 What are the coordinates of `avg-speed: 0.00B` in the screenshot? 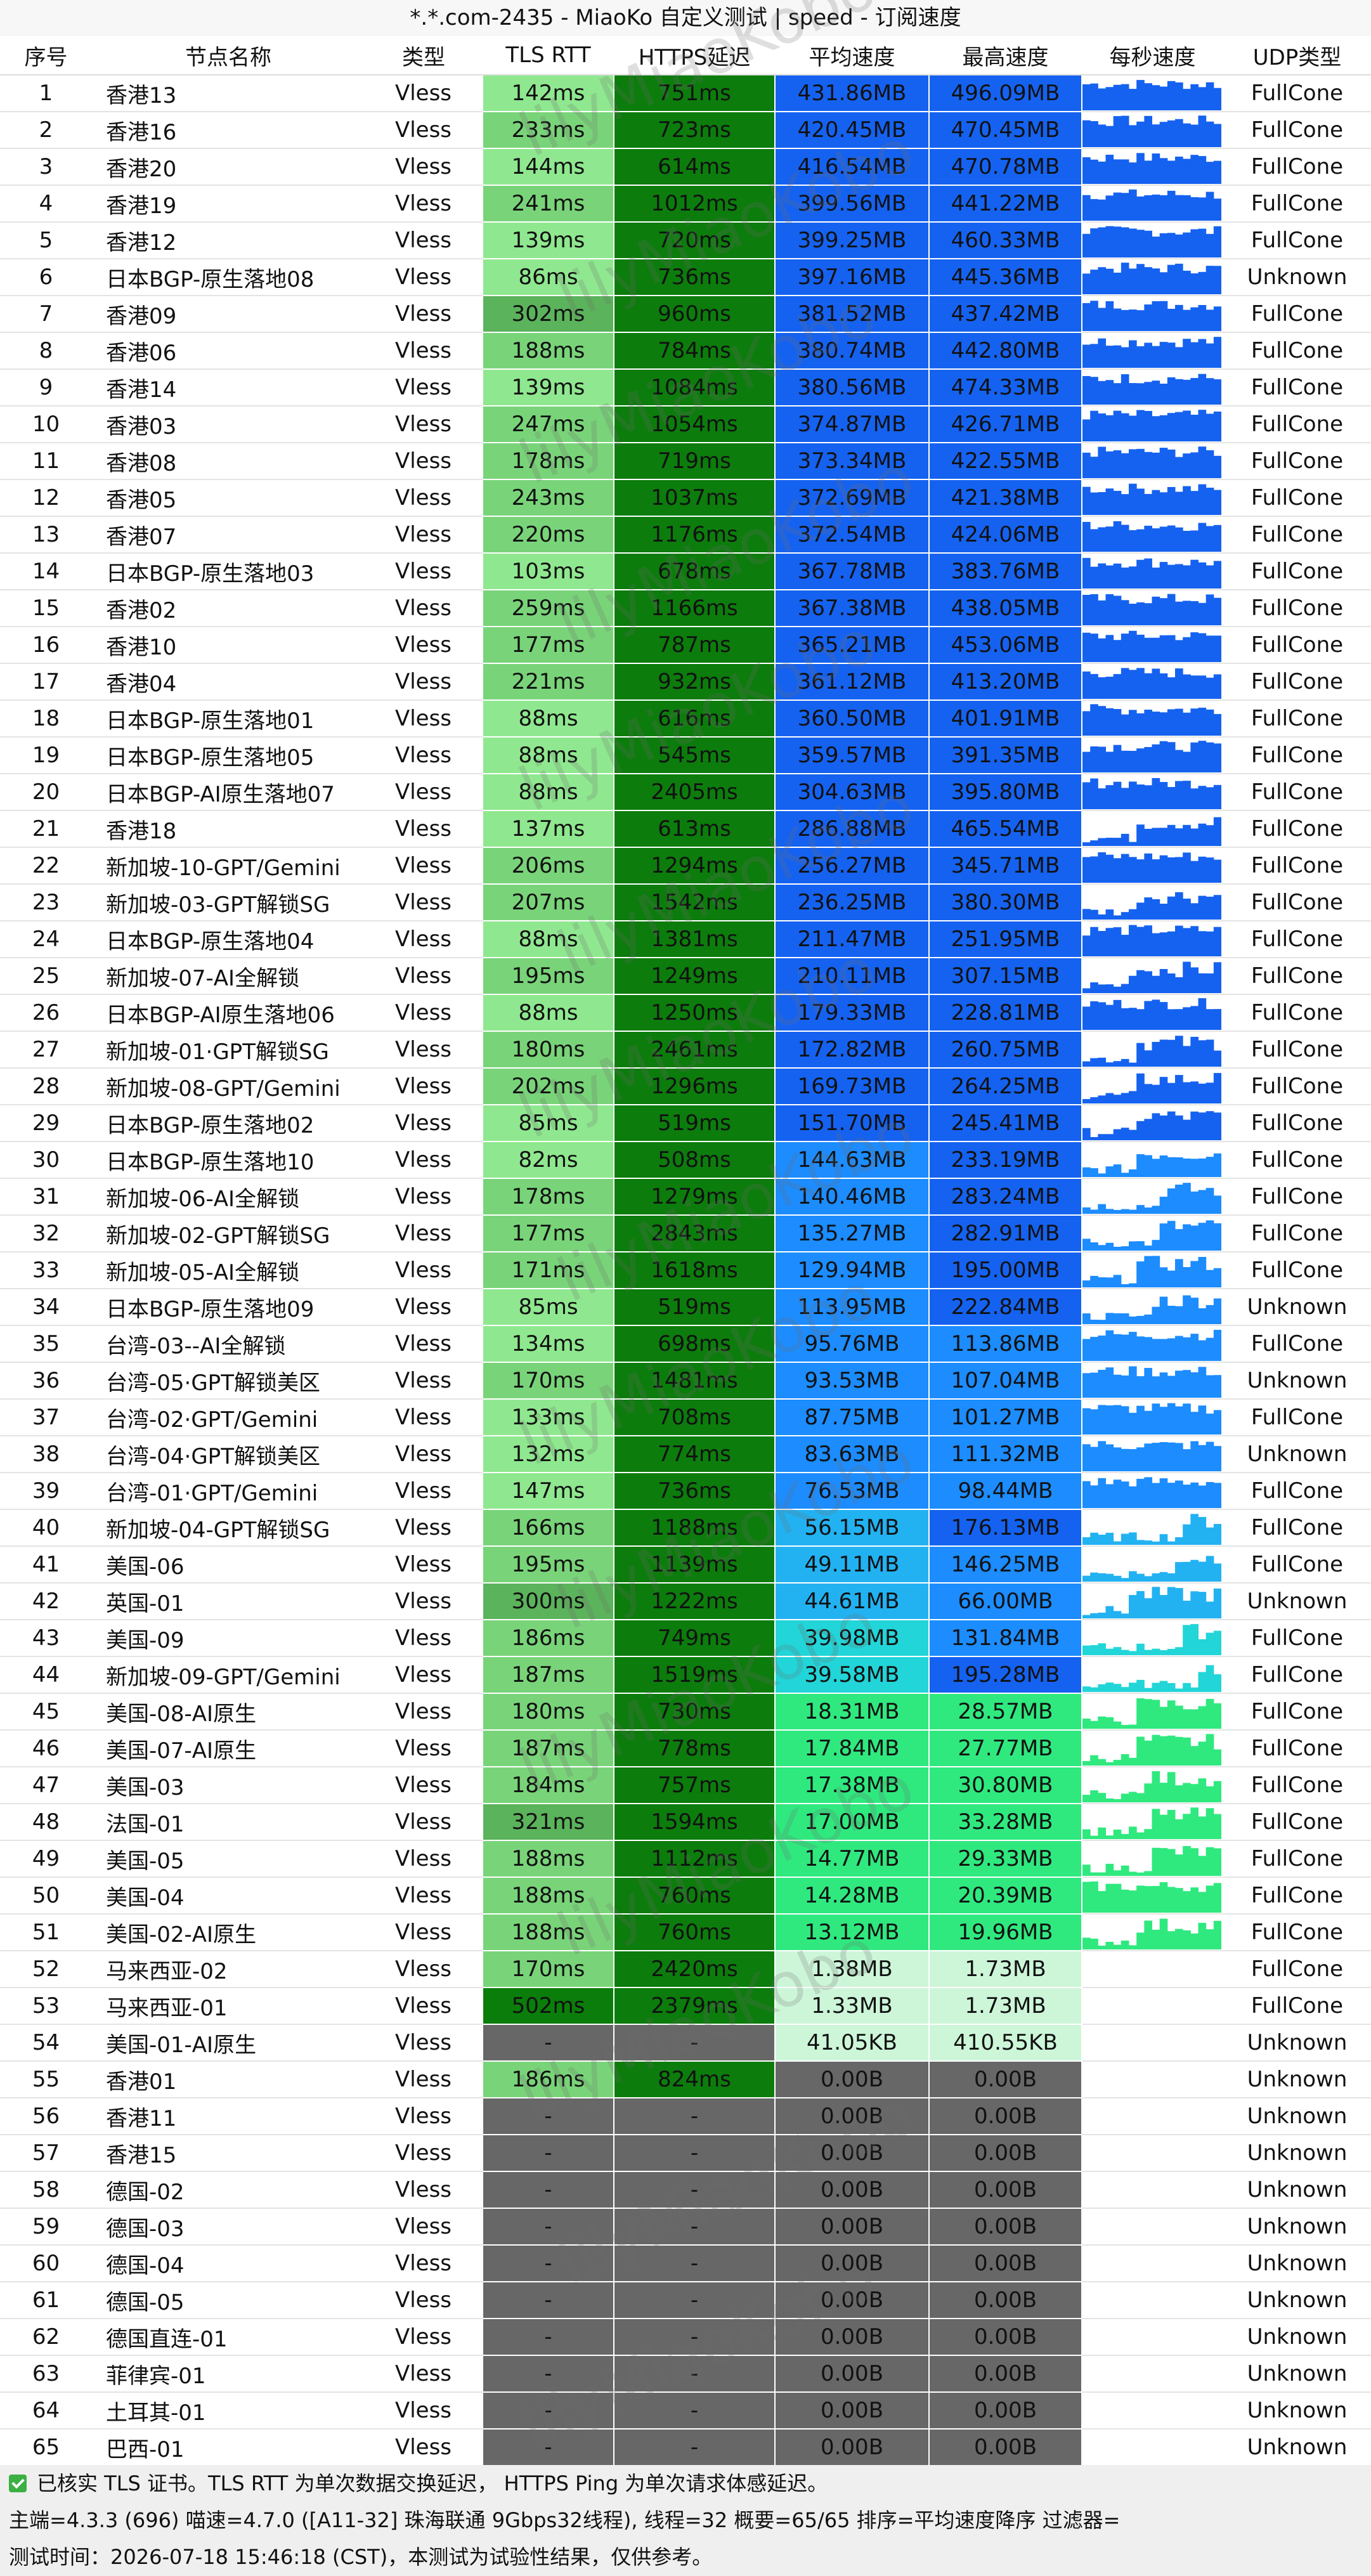 It's located at (852, 2116).